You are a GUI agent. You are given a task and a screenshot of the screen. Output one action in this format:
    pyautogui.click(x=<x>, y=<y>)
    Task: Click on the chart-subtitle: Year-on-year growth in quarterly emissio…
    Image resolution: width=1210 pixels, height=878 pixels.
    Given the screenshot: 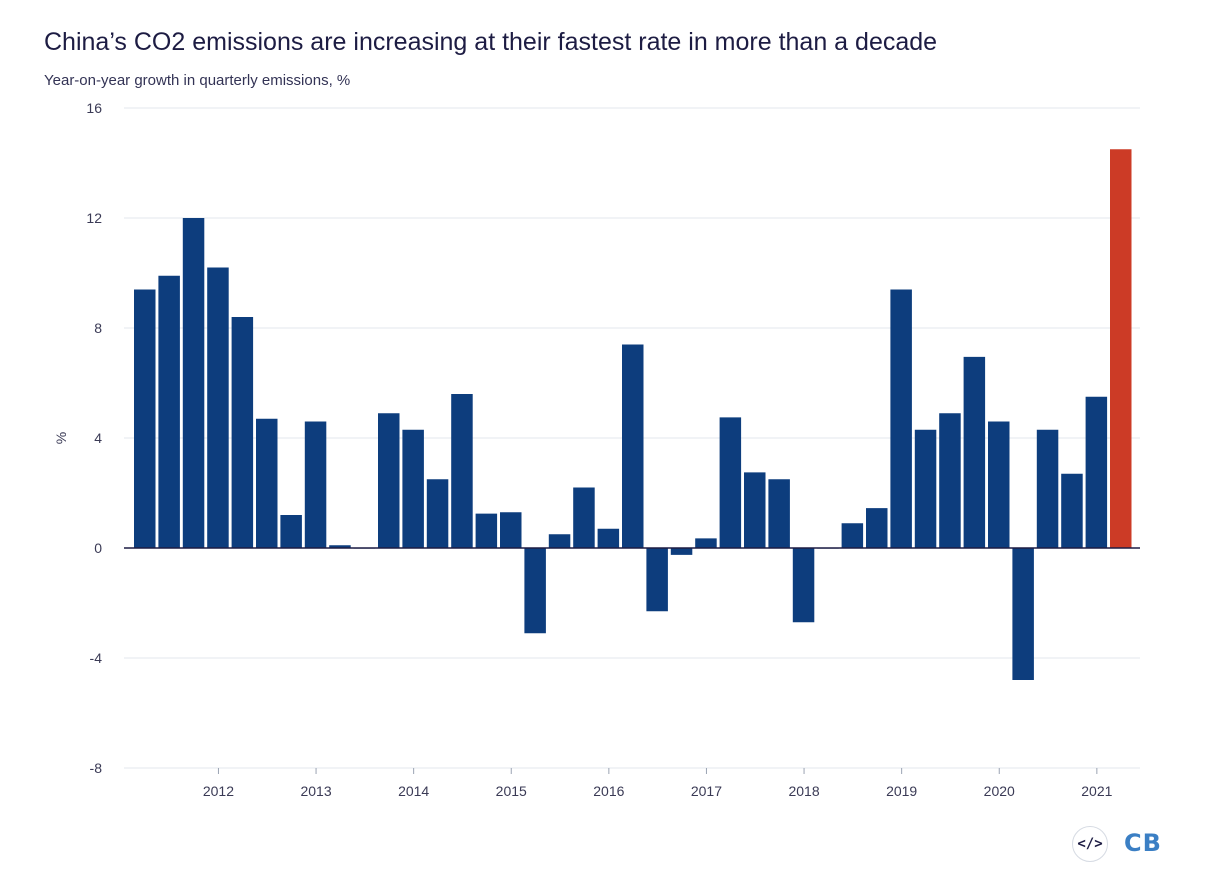 What is the action you would take?
    pyautogui.click(x=197, y=80)
    